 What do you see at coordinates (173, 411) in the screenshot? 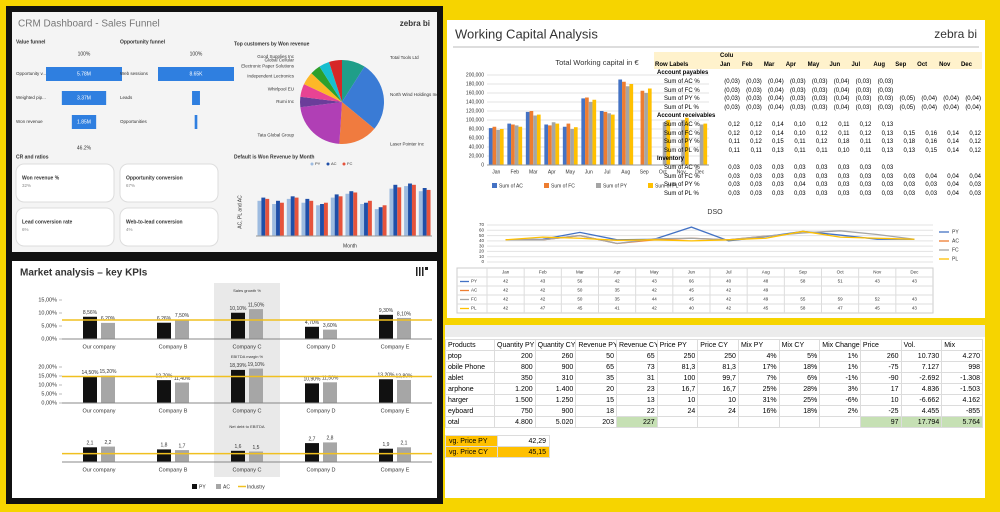
I see `x-tick-label: Company B` at bounding box center [173, 411].